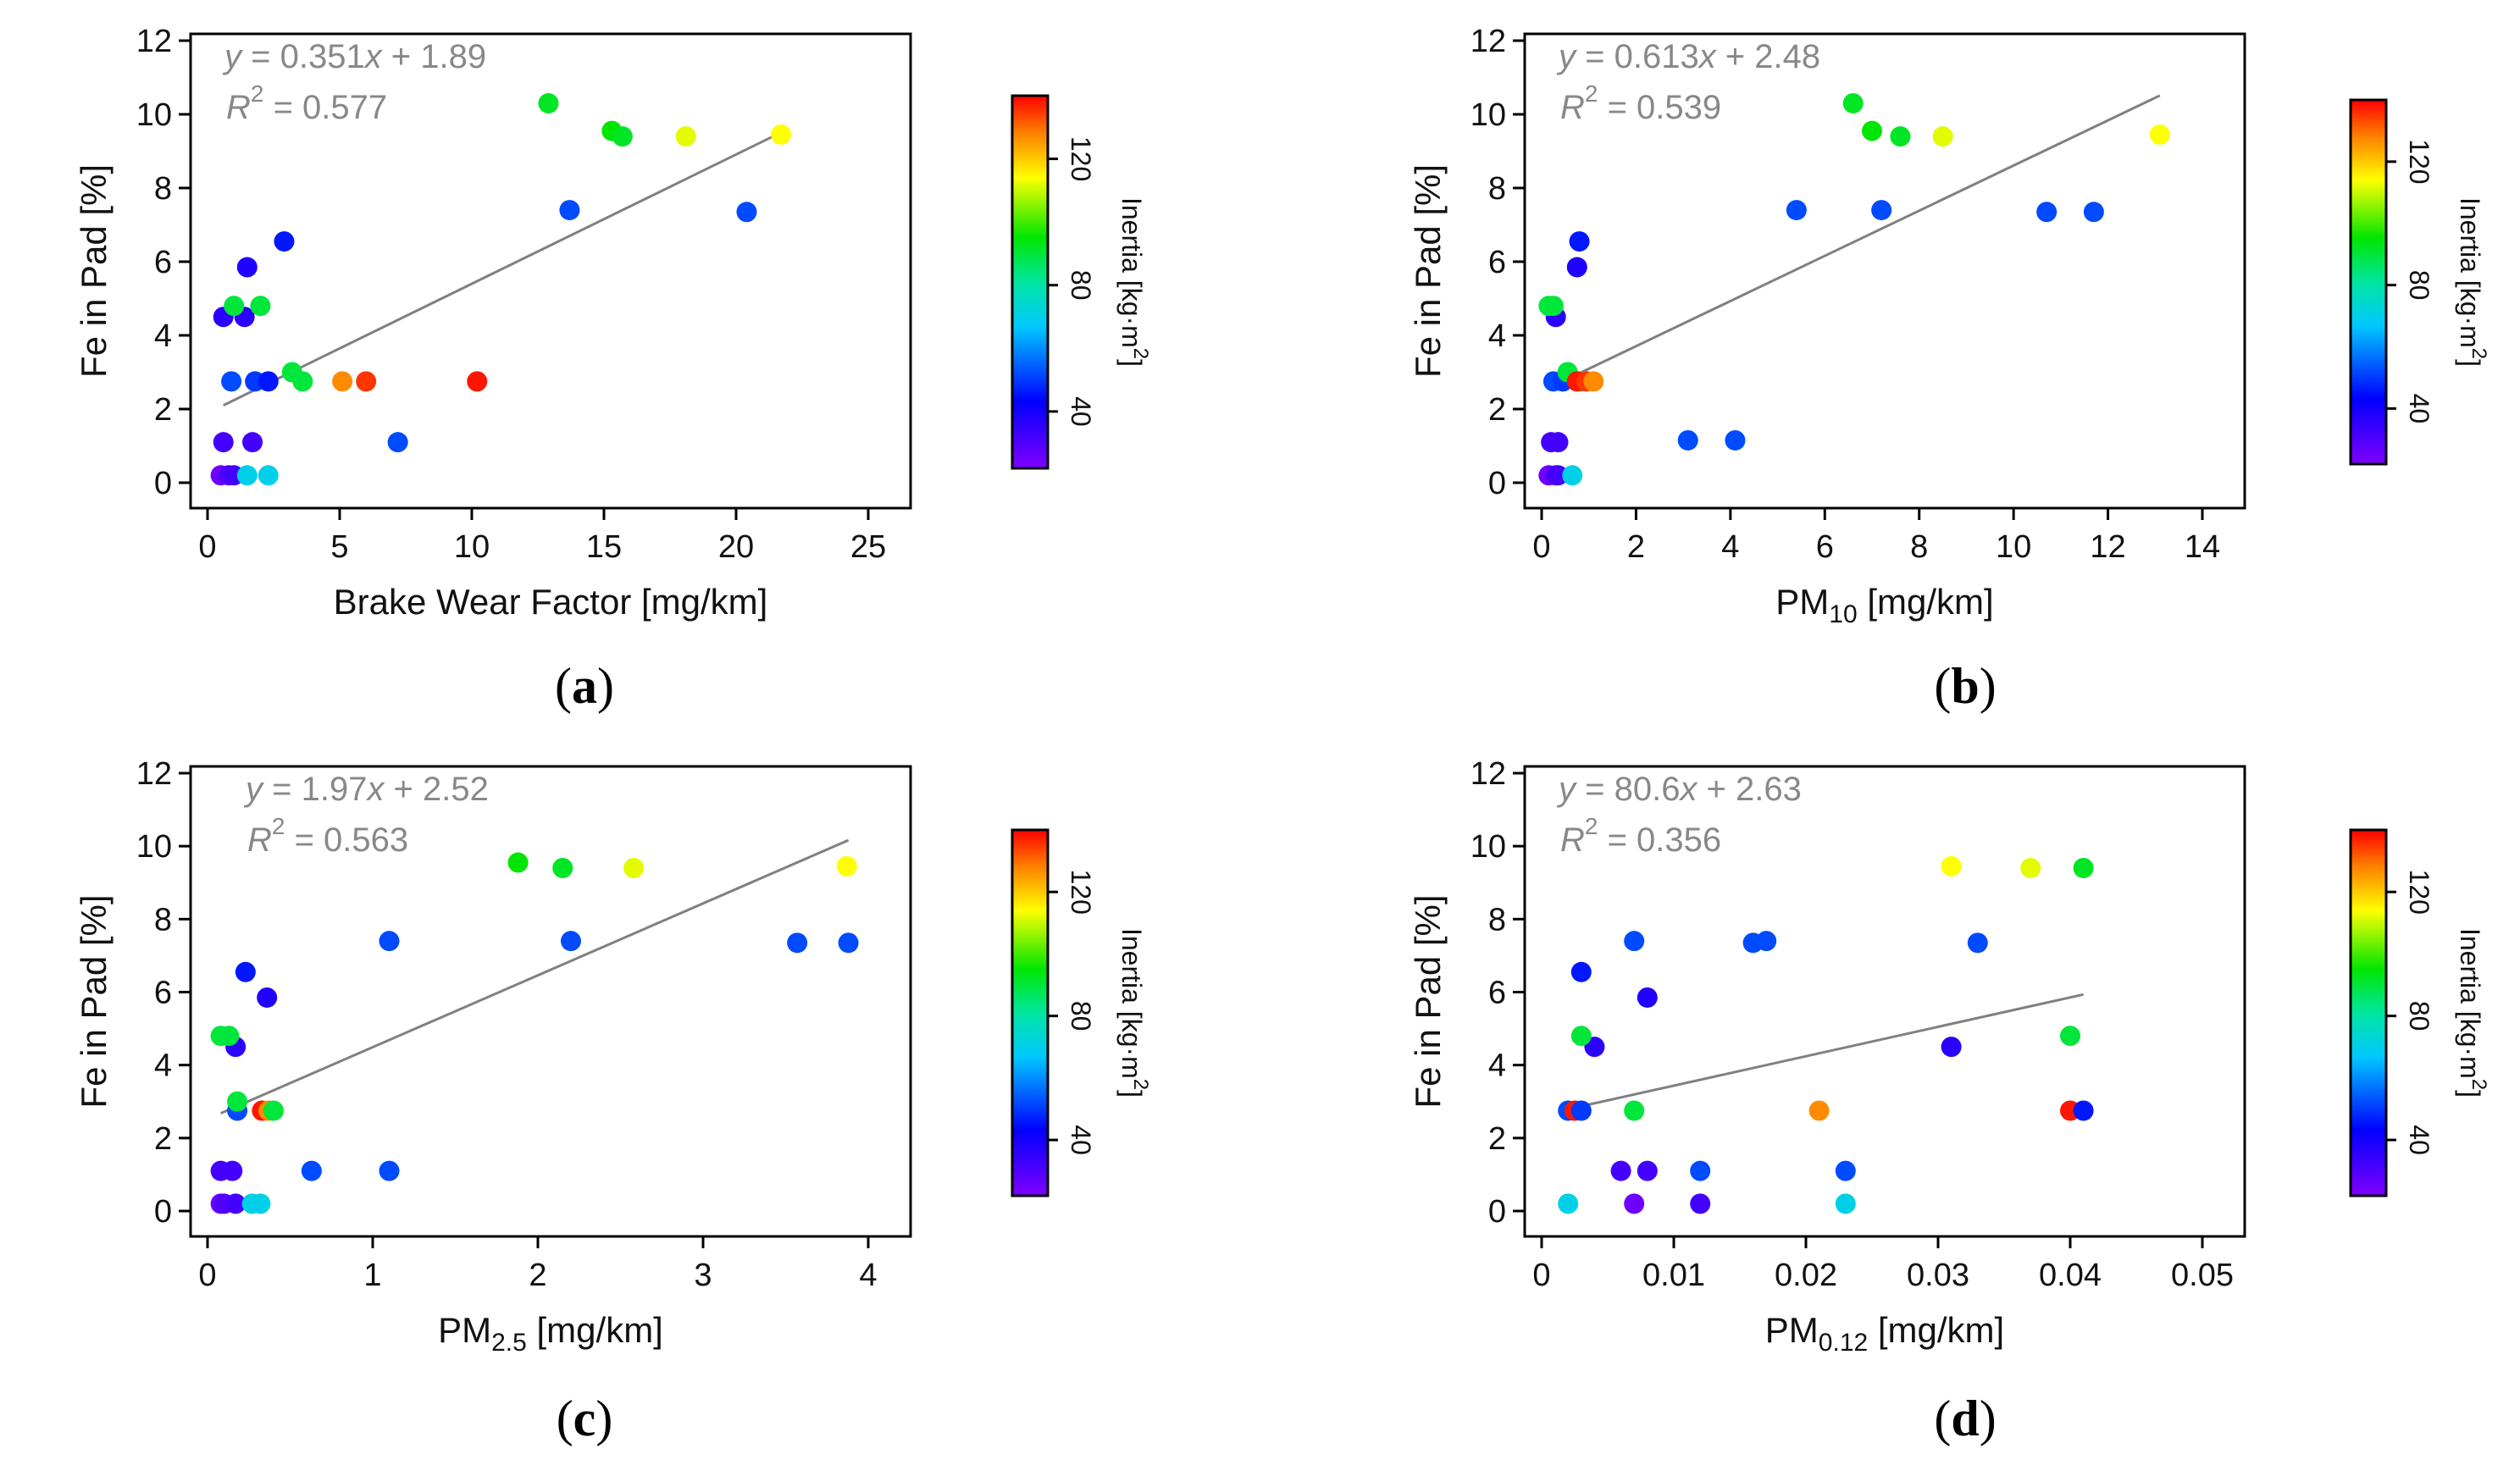 Image resolution: width=2520 pixels, height=1471 pixels. What do you see at coordinates (1965, 686) in the screenshot?
I see `panel-label: (b)` at bounding box center [1965, 686].